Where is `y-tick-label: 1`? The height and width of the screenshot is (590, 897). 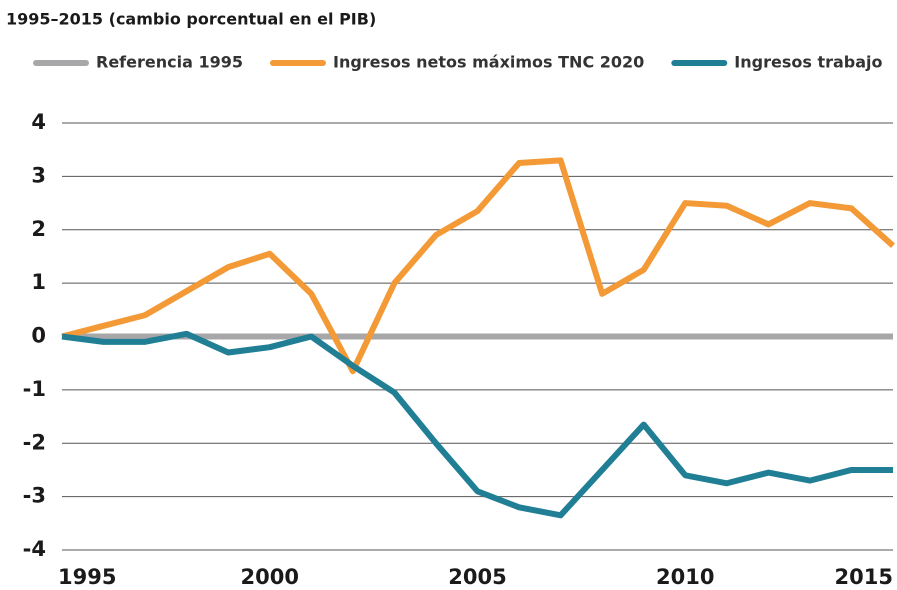
y-tick-label: 1 is located at coordinates (38, 282).